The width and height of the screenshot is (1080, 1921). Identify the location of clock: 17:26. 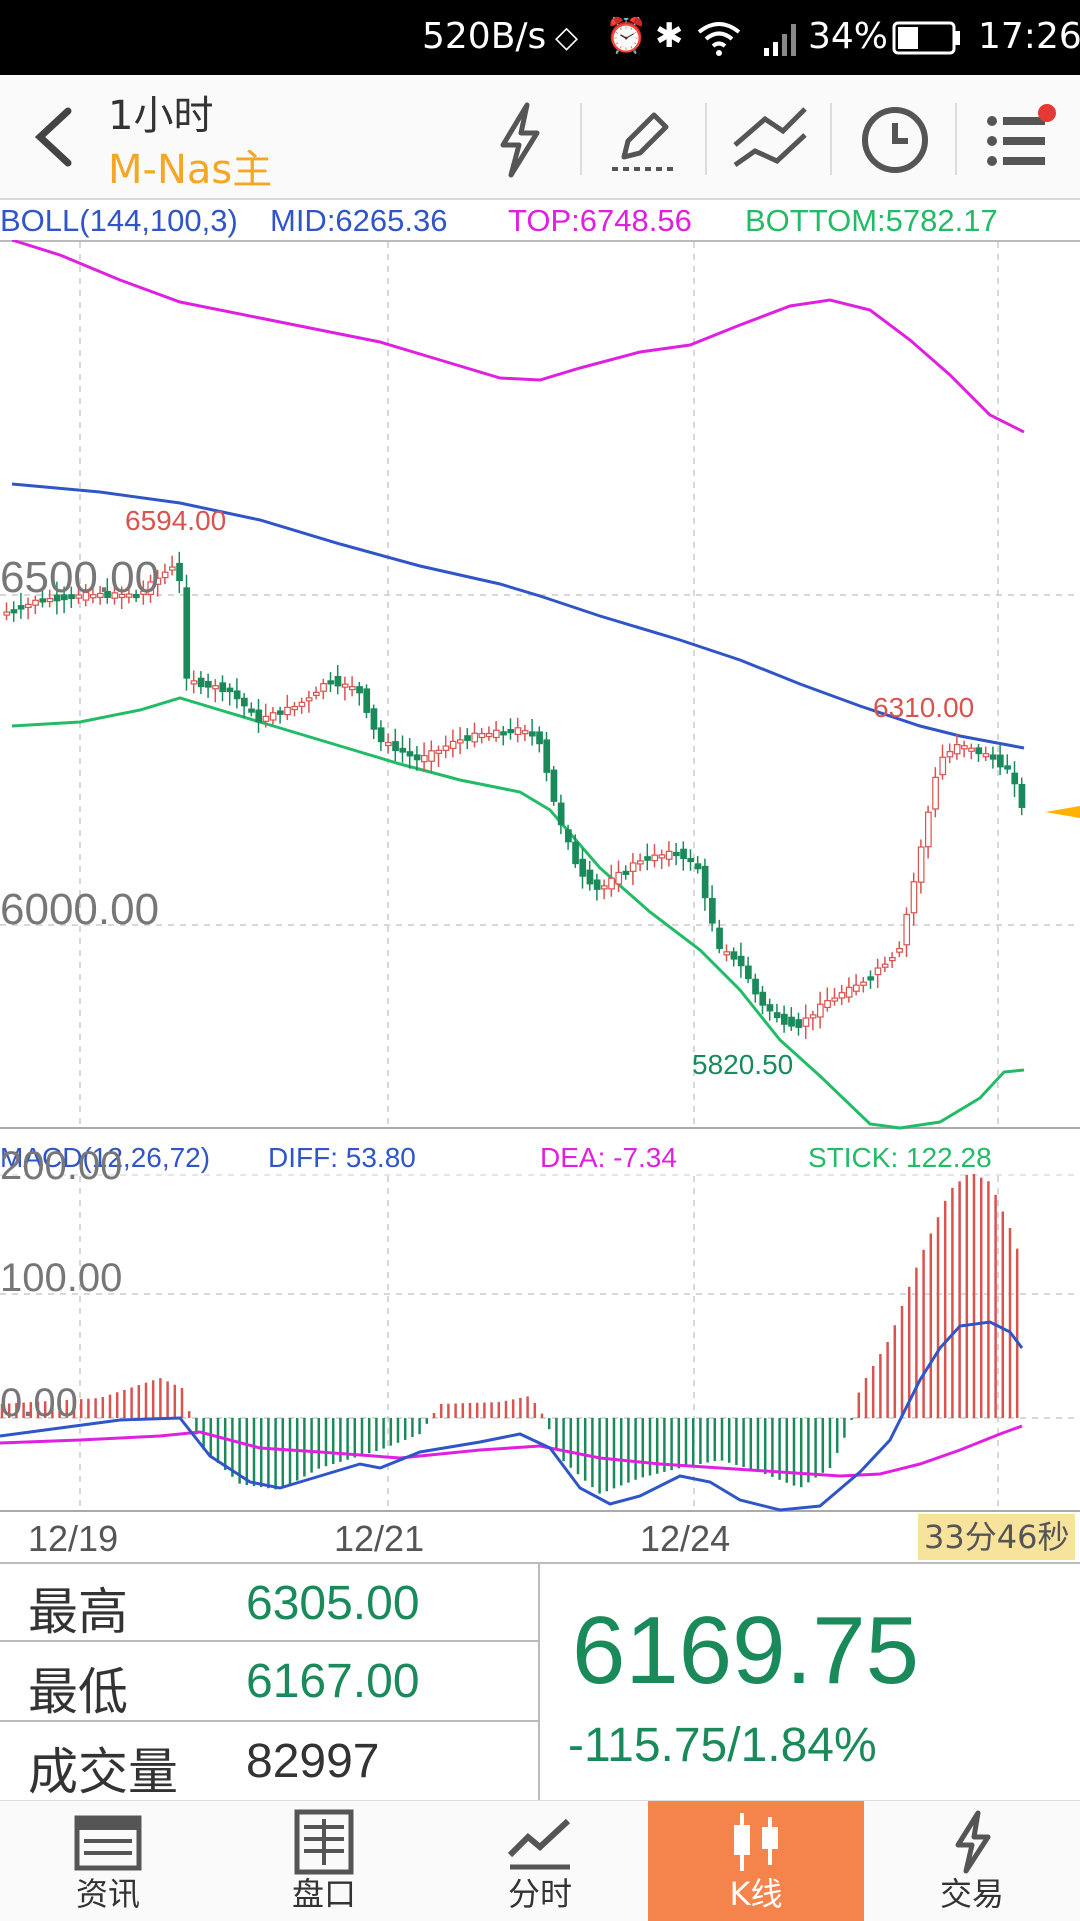
(1029, 36).